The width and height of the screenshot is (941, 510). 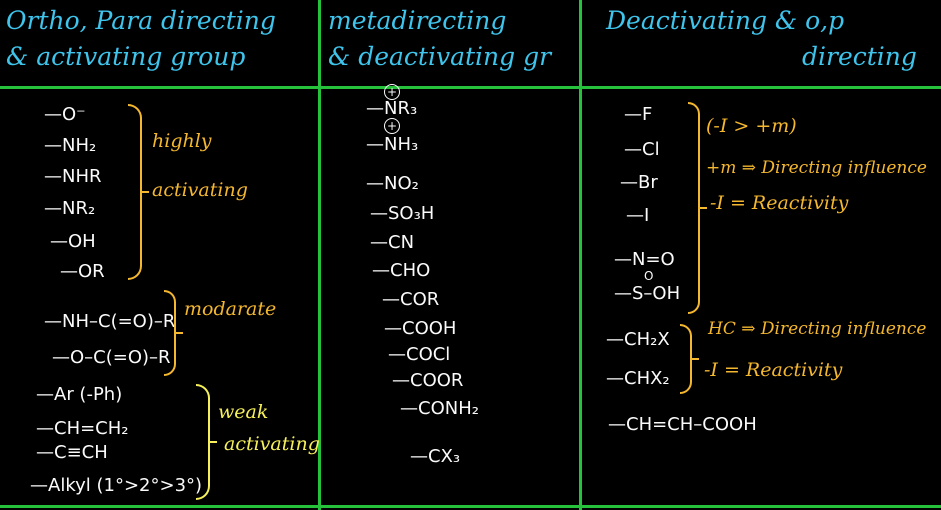 What do you see at coordinates (440, 56) in the screenshot?
I see `heading-col2-line2: & deactivating gr` at bounding box center [440, 56].